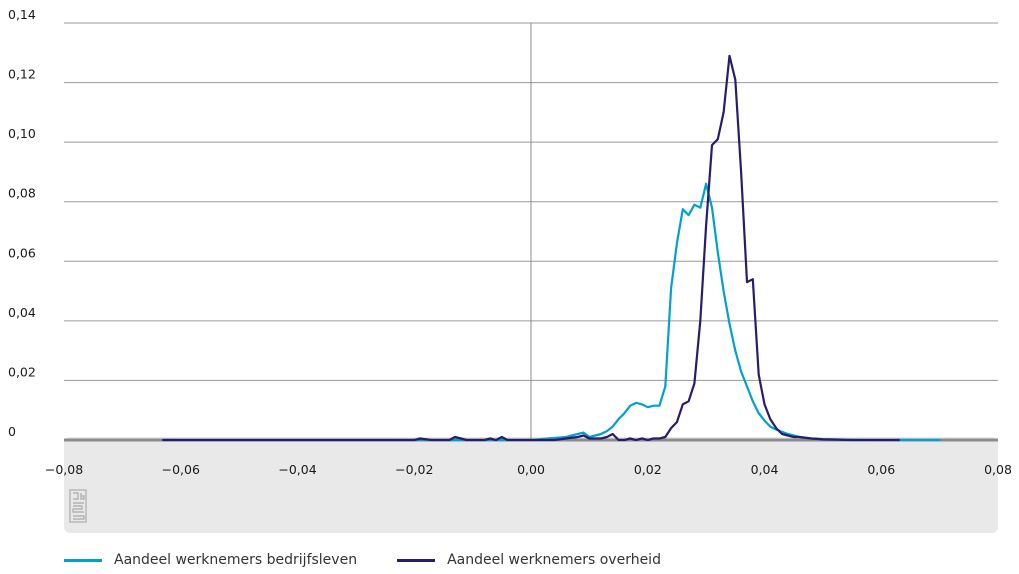  I want to click on legend-item-bedrijfsleven: Aandeel werknemers bedrijfsleven, so click(210, 560).